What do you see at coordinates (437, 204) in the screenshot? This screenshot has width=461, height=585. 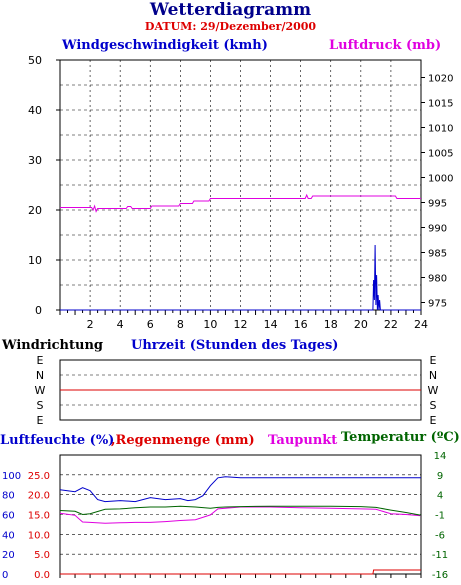 I see `y-tick-label-pressure: 995` at bounding box center [437, 204].